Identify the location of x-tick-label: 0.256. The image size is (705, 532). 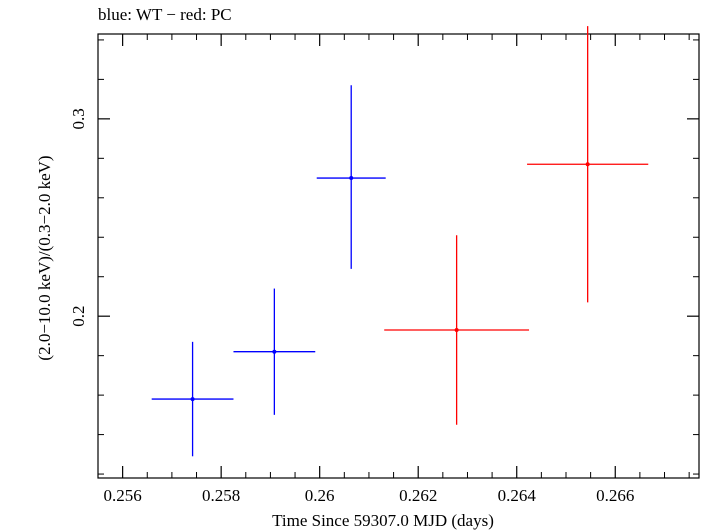
(123, 495).